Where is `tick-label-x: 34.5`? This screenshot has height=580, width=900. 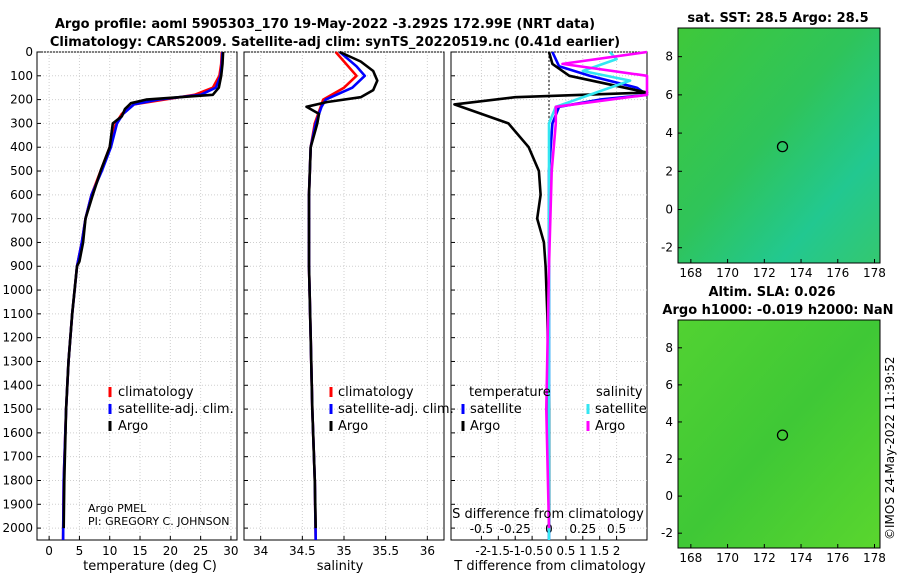 tick-label-x: 34.5 is located at coordinates (302, 551).